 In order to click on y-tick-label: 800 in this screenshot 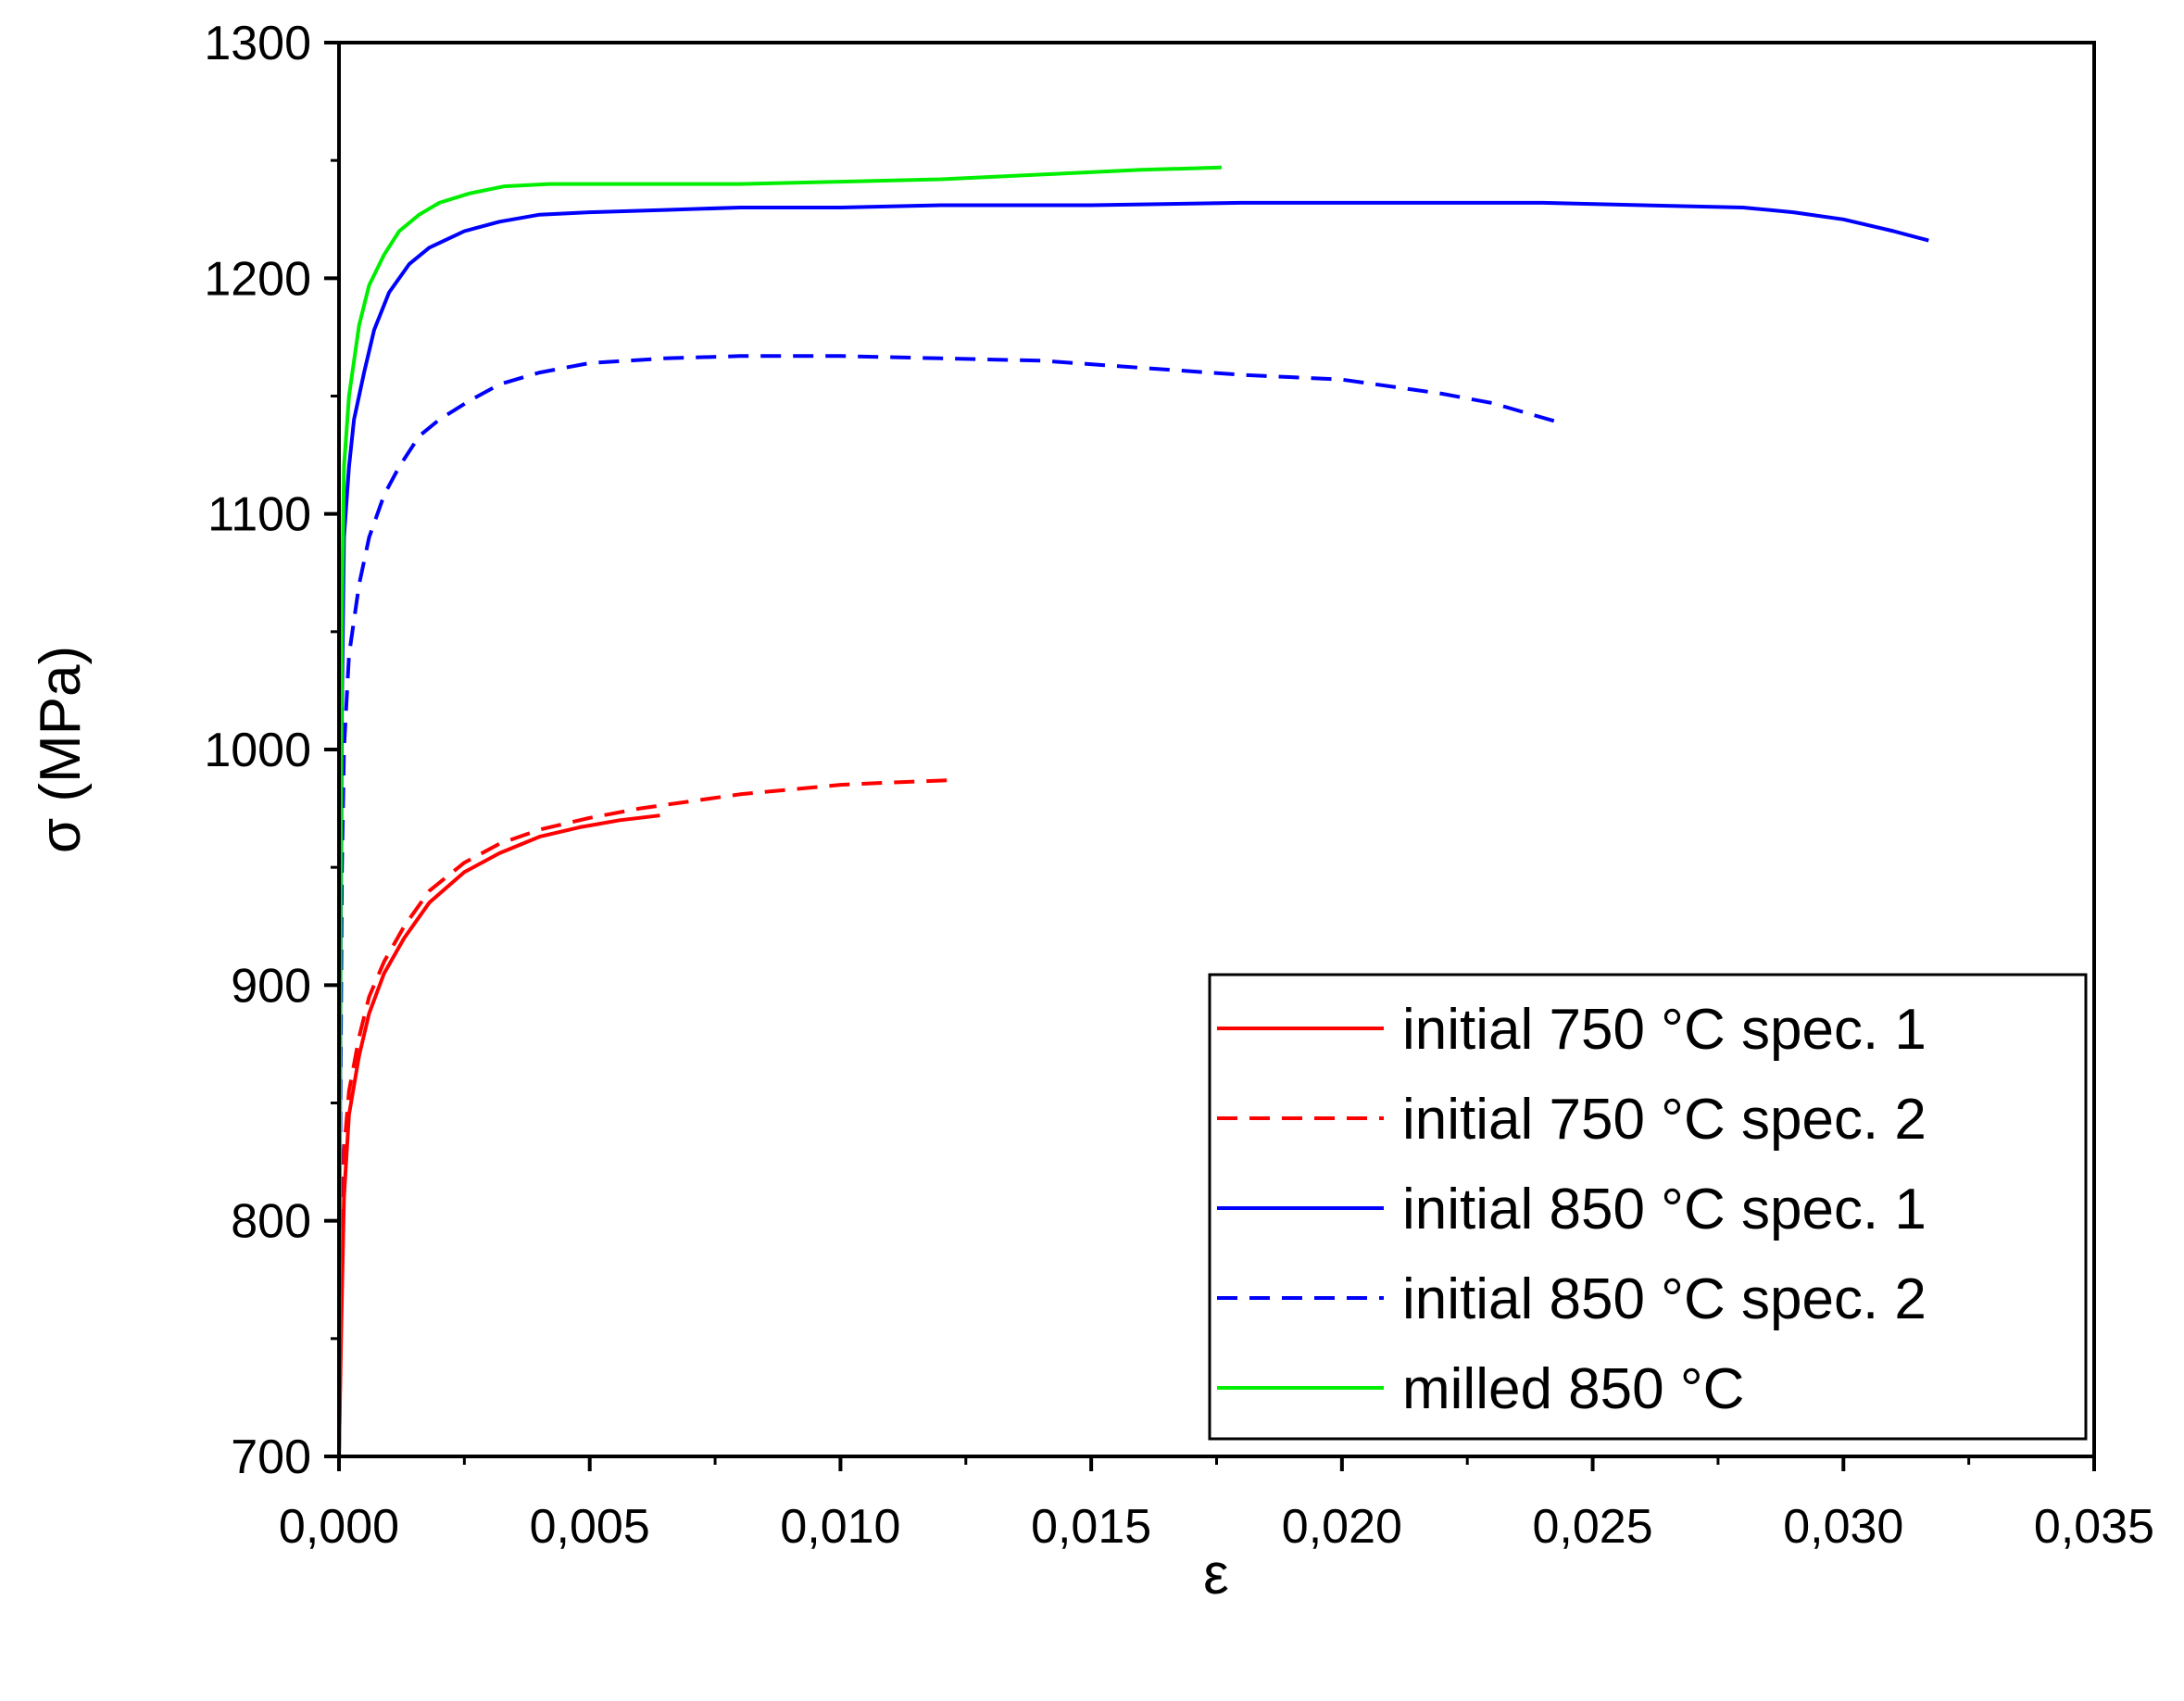, I will do `click(271, 1222)`.